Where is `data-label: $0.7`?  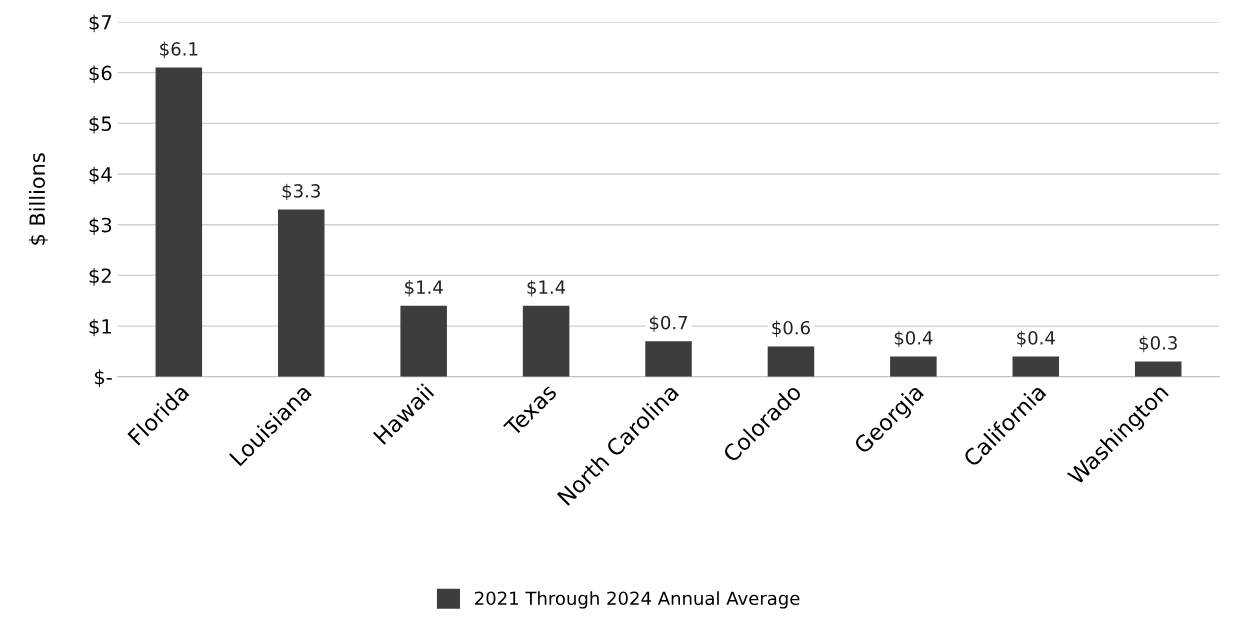 data-label: $0.7 is located at coordinates (668, 323).